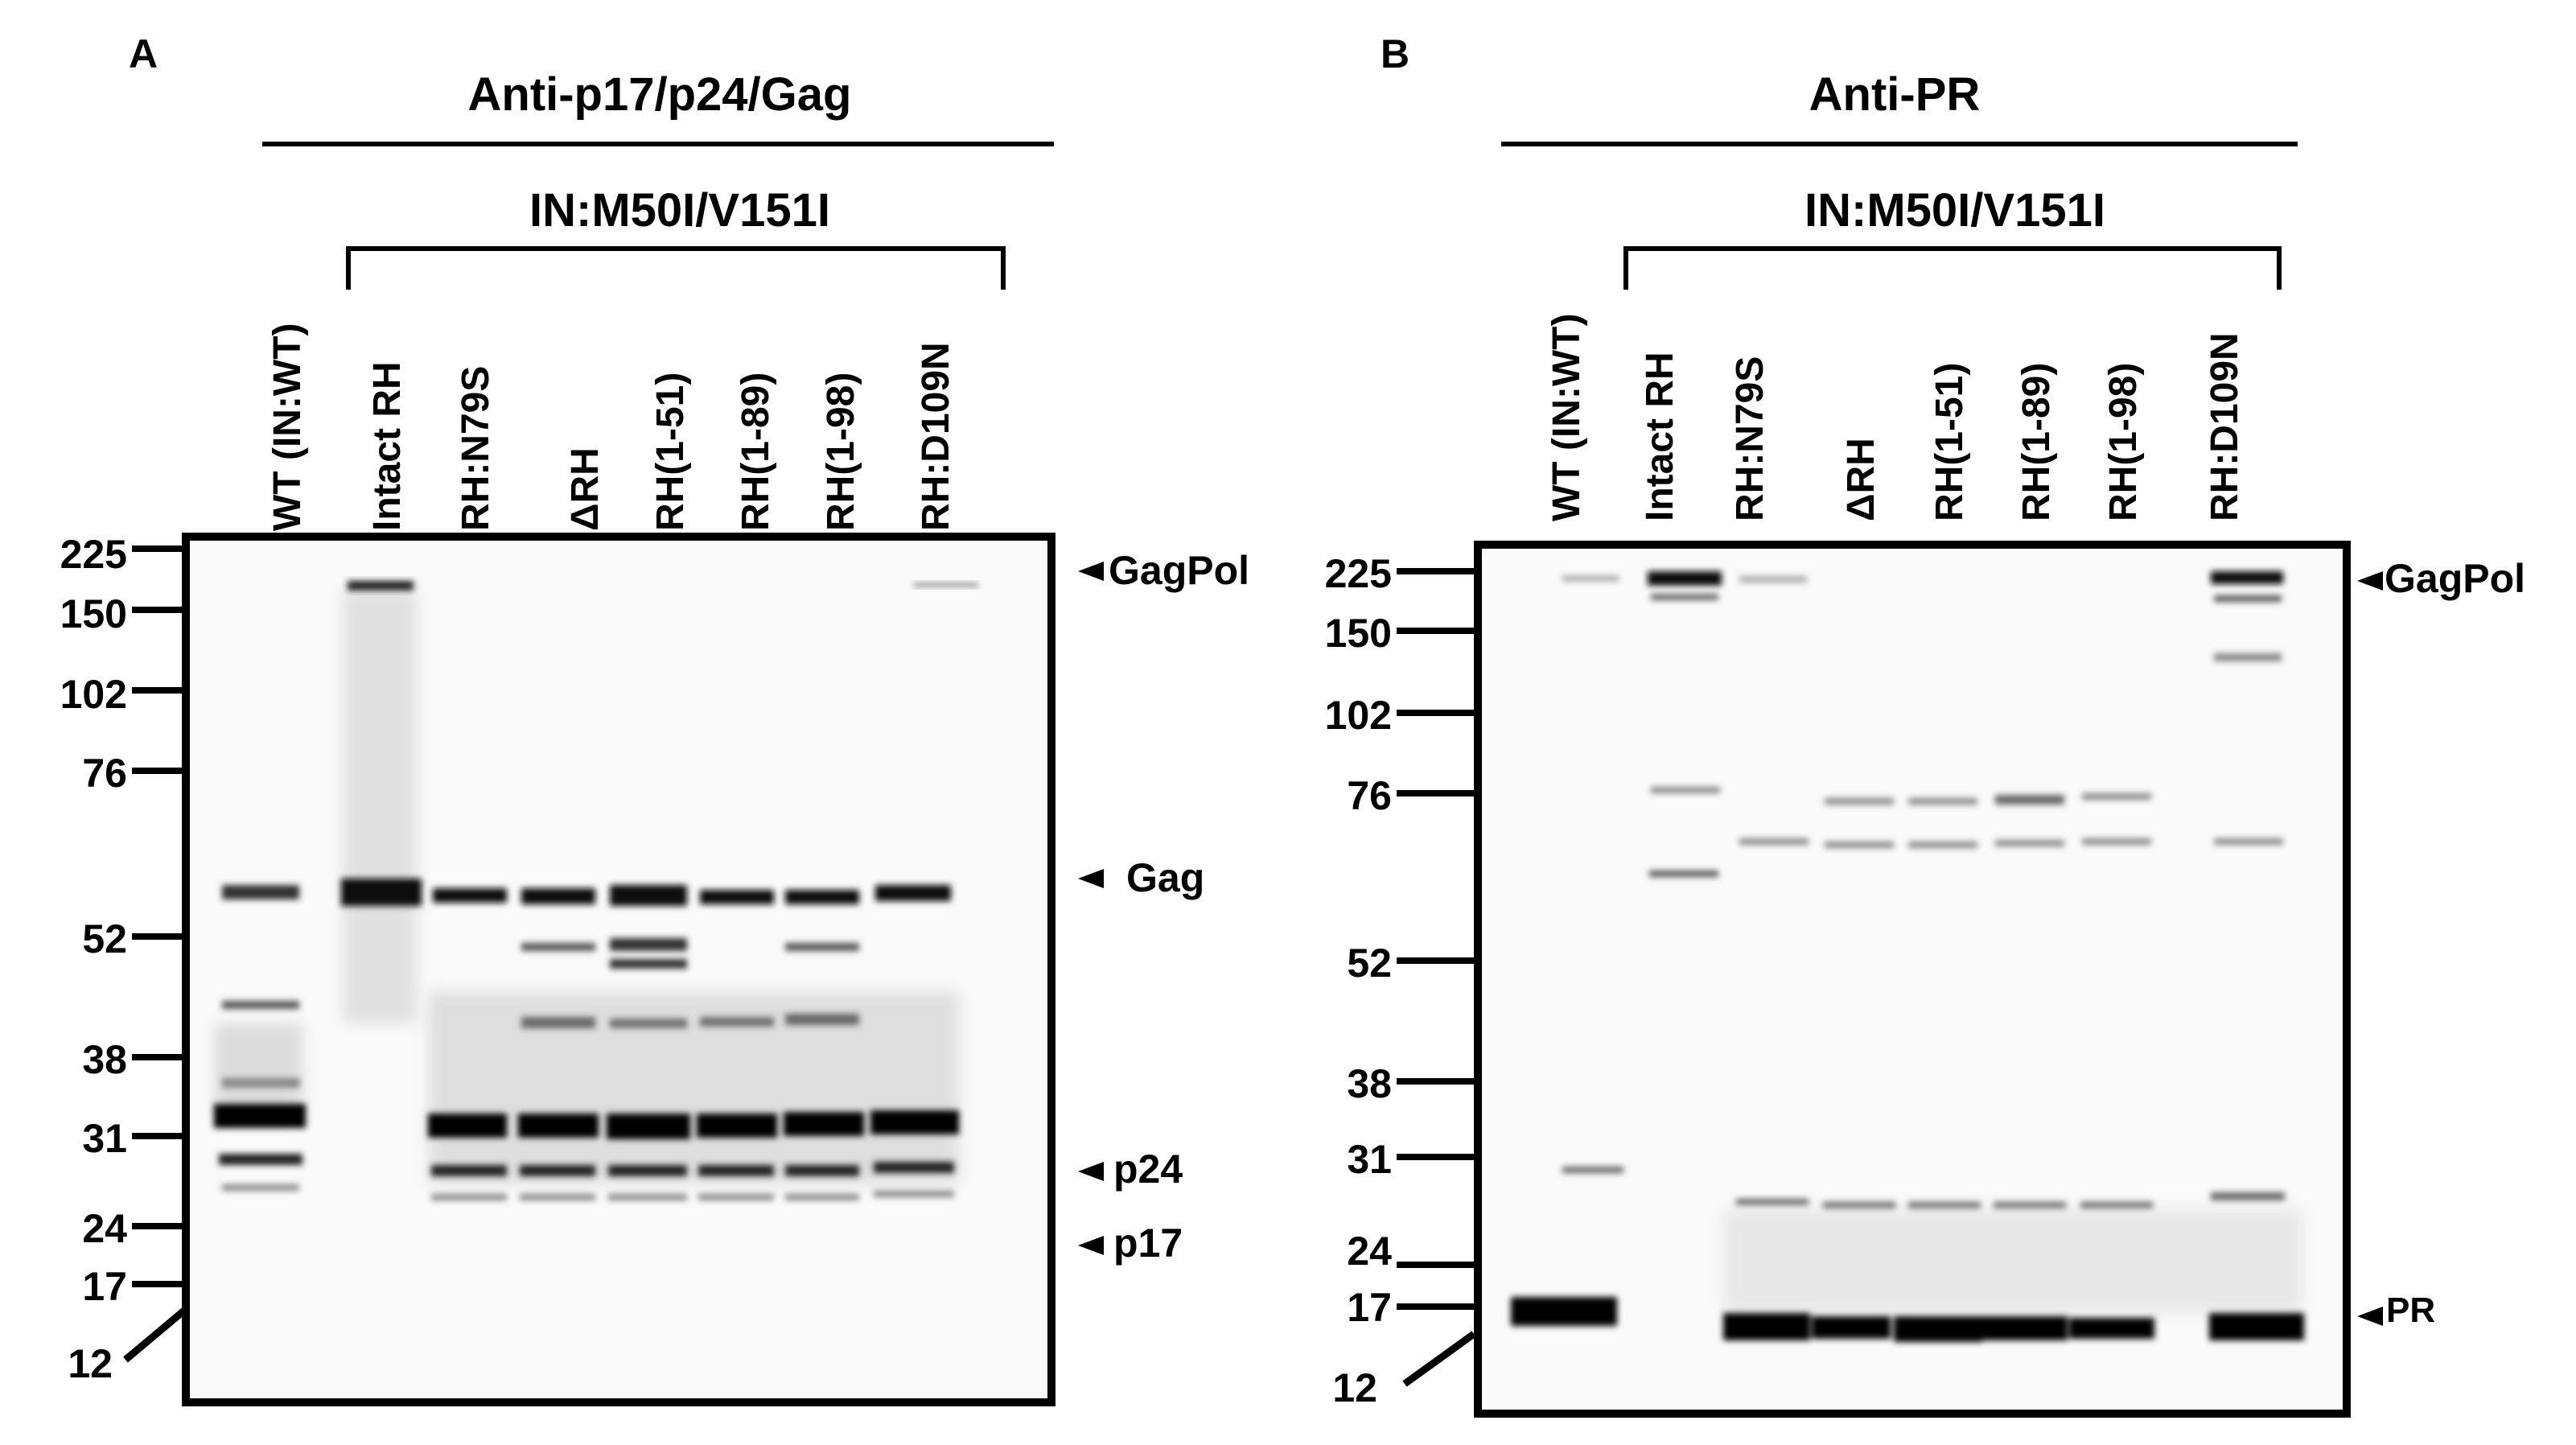  What do you see at coordinates (1750, 438) in the screenshot?
I see `lane-label-b-3: RH:N79S` at bounding box center [1750, 438].